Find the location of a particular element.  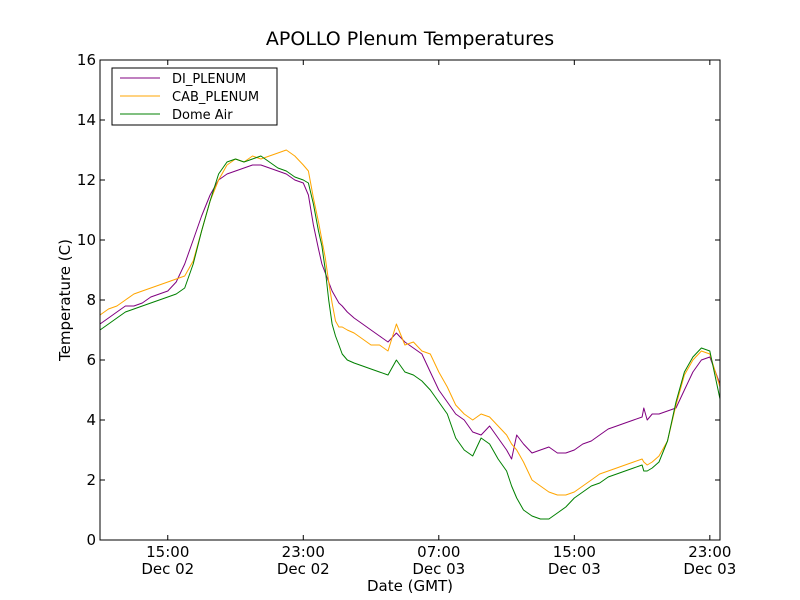

y-tick-label: 6 is located at coordinates (91, 360).